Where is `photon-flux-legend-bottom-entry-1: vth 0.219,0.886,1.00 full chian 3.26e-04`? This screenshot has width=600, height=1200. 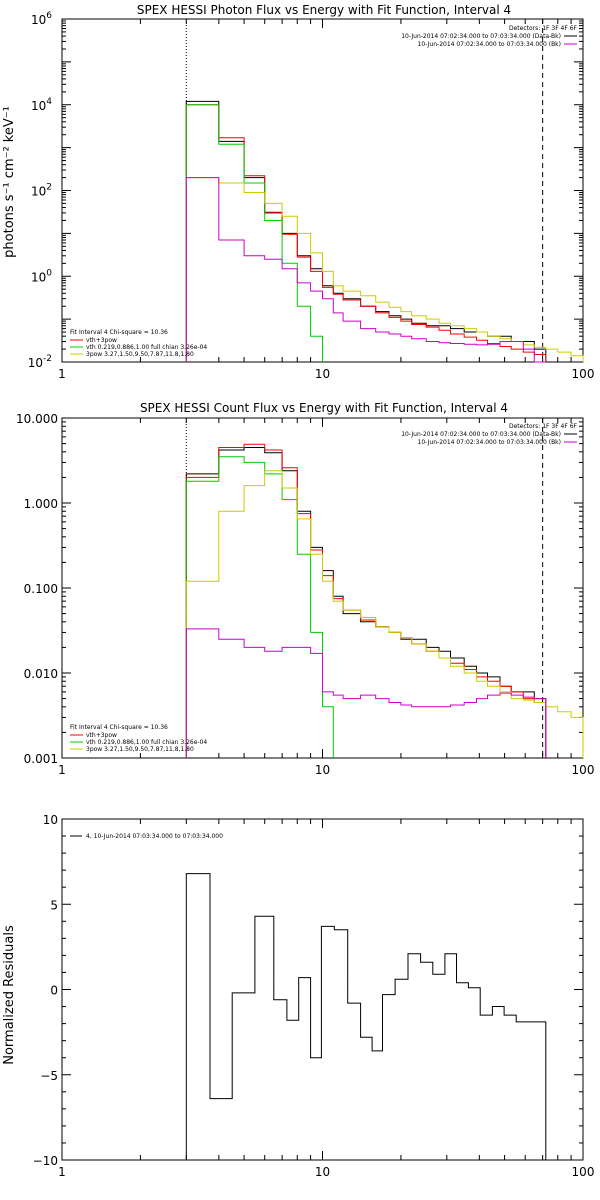
photon-flux-legend-bottom-entry-1: vth 0.219,0.886,1.00 full chian 3.26e-04 is located at coordinates (146, 347).